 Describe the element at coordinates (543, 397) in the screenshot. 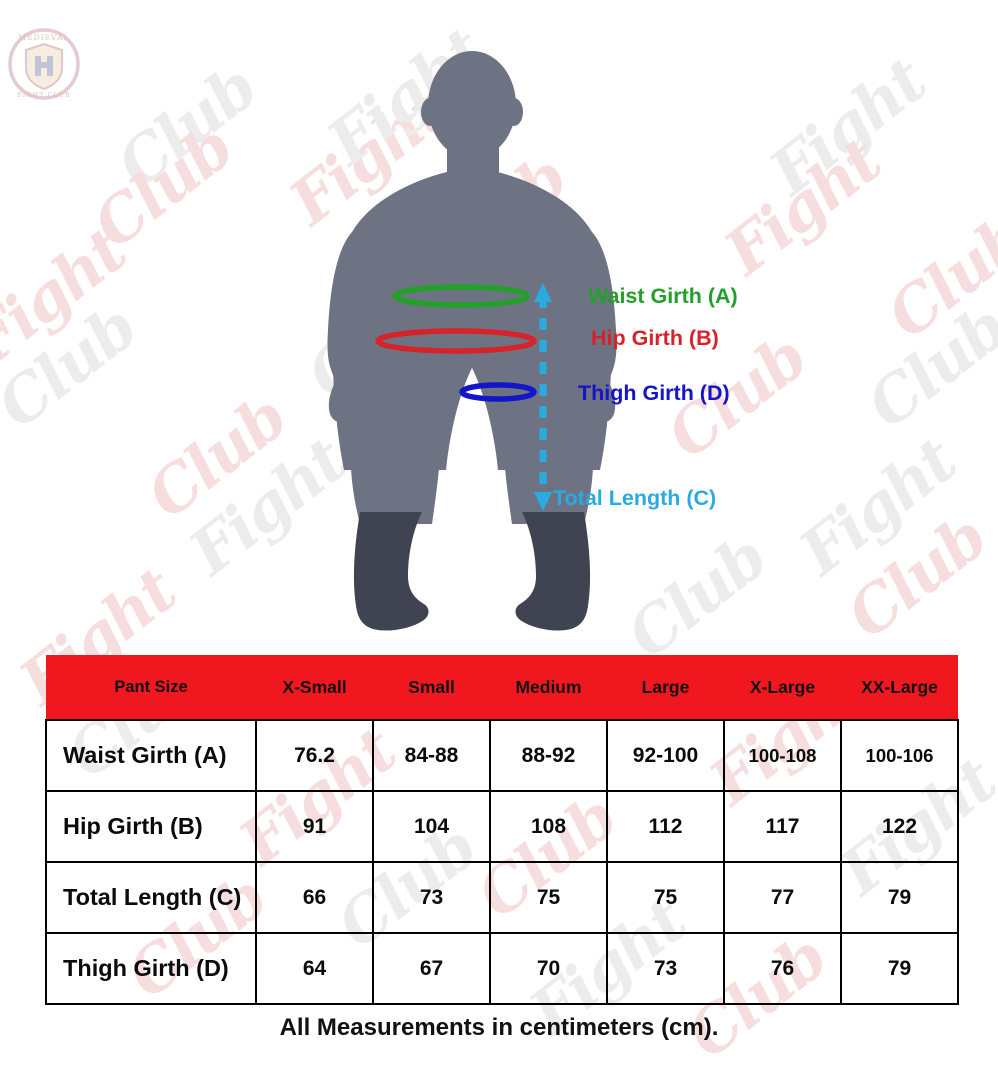

I see `total-length-arrow` at that location.